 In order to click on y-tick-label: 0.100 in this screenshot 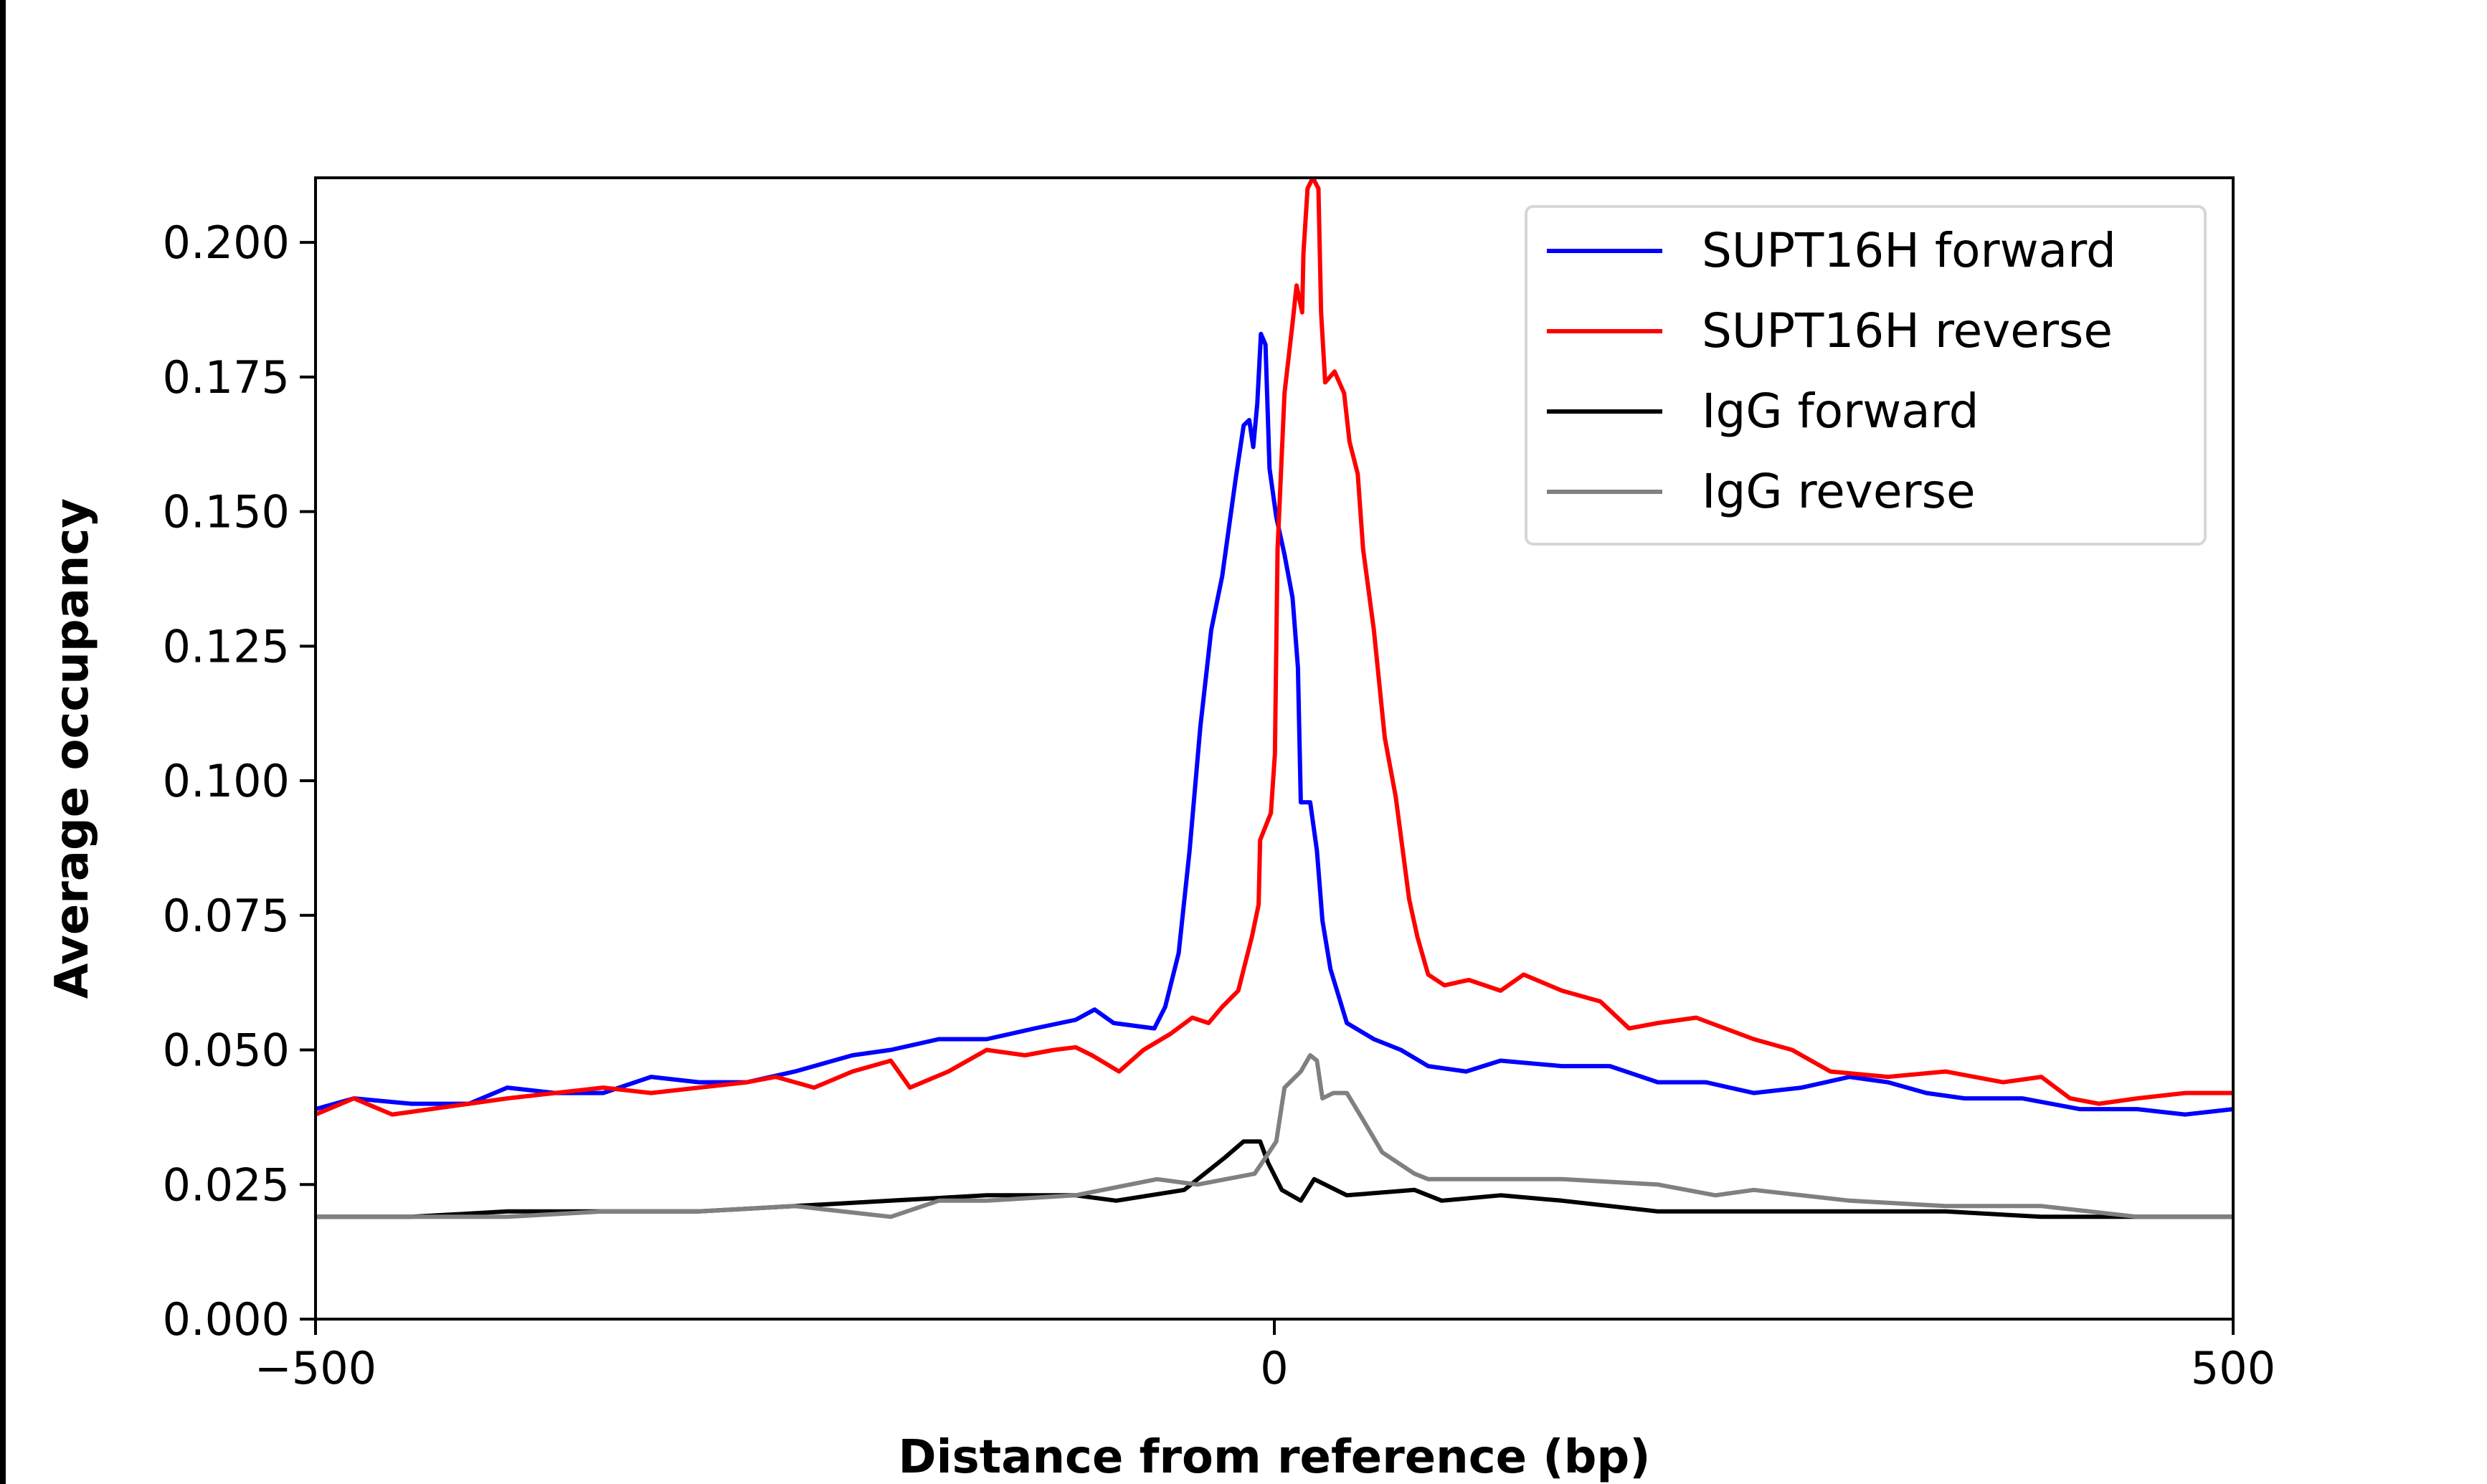, I will do `click(227, 781)`.